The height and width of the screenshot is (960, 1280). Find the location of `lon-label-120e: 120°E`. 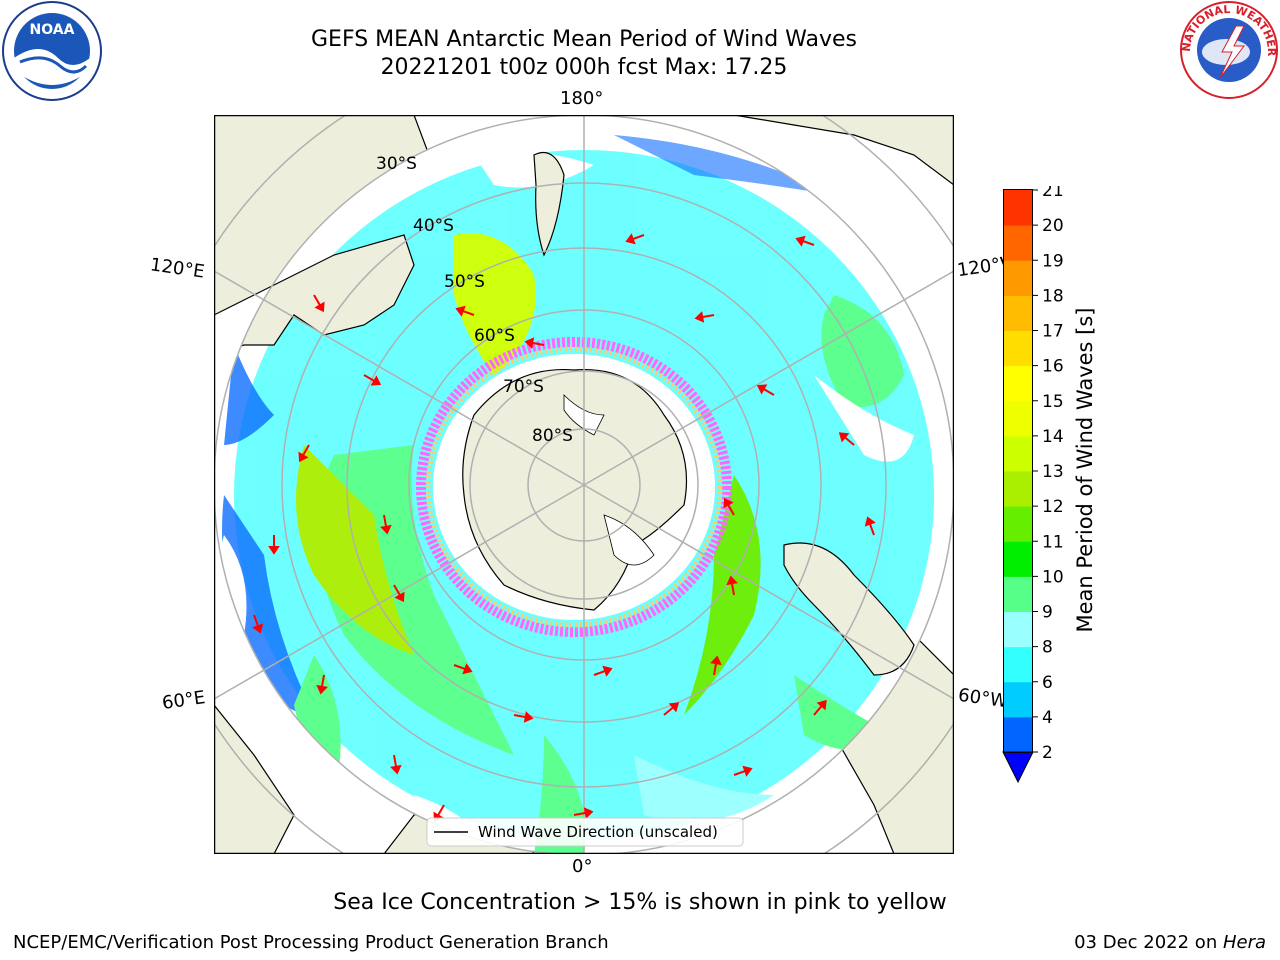

lon-label-120e: 120°E is located at coordinates (177, 268).